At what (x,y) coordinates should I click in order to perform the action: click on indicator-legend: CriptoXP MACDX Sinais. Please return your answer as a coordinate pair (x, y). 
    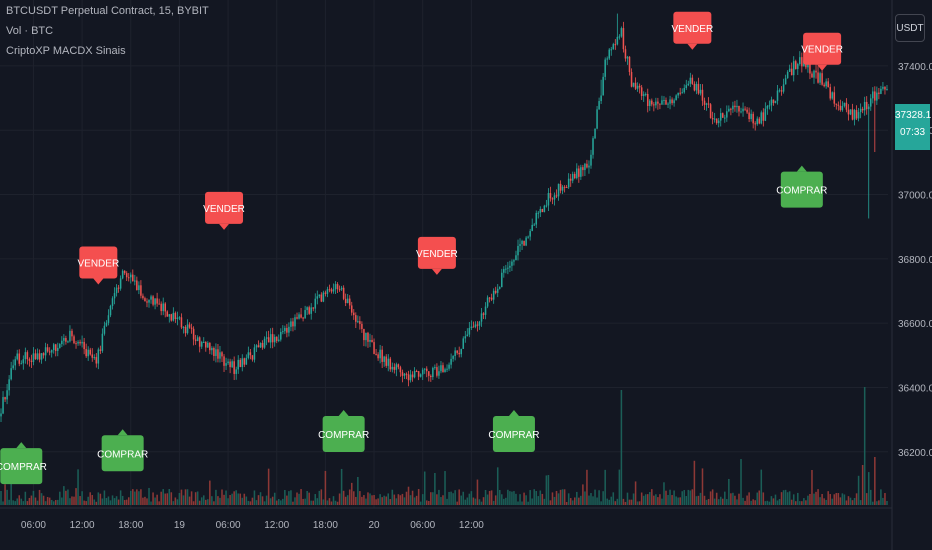
    Looking at the image, I should click on (66, 51).